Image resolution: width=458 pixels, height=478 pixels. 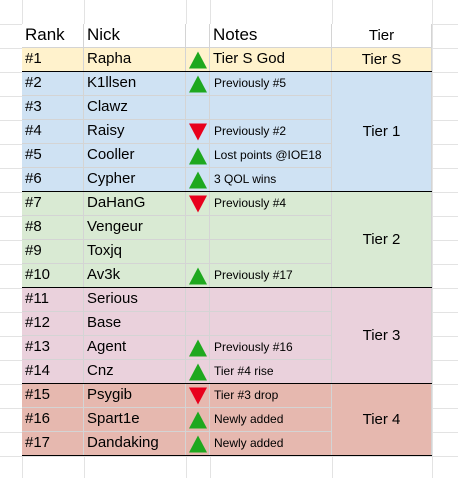 I want to click on notes-cell: Previously #4, so click(x=271, y=204).